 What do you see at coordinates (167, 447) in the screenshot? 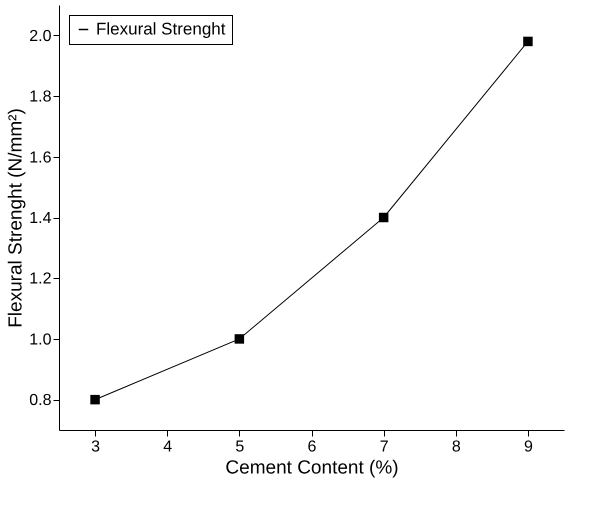
I see `x-tick-label: 4` at bounding box center [167, 447].